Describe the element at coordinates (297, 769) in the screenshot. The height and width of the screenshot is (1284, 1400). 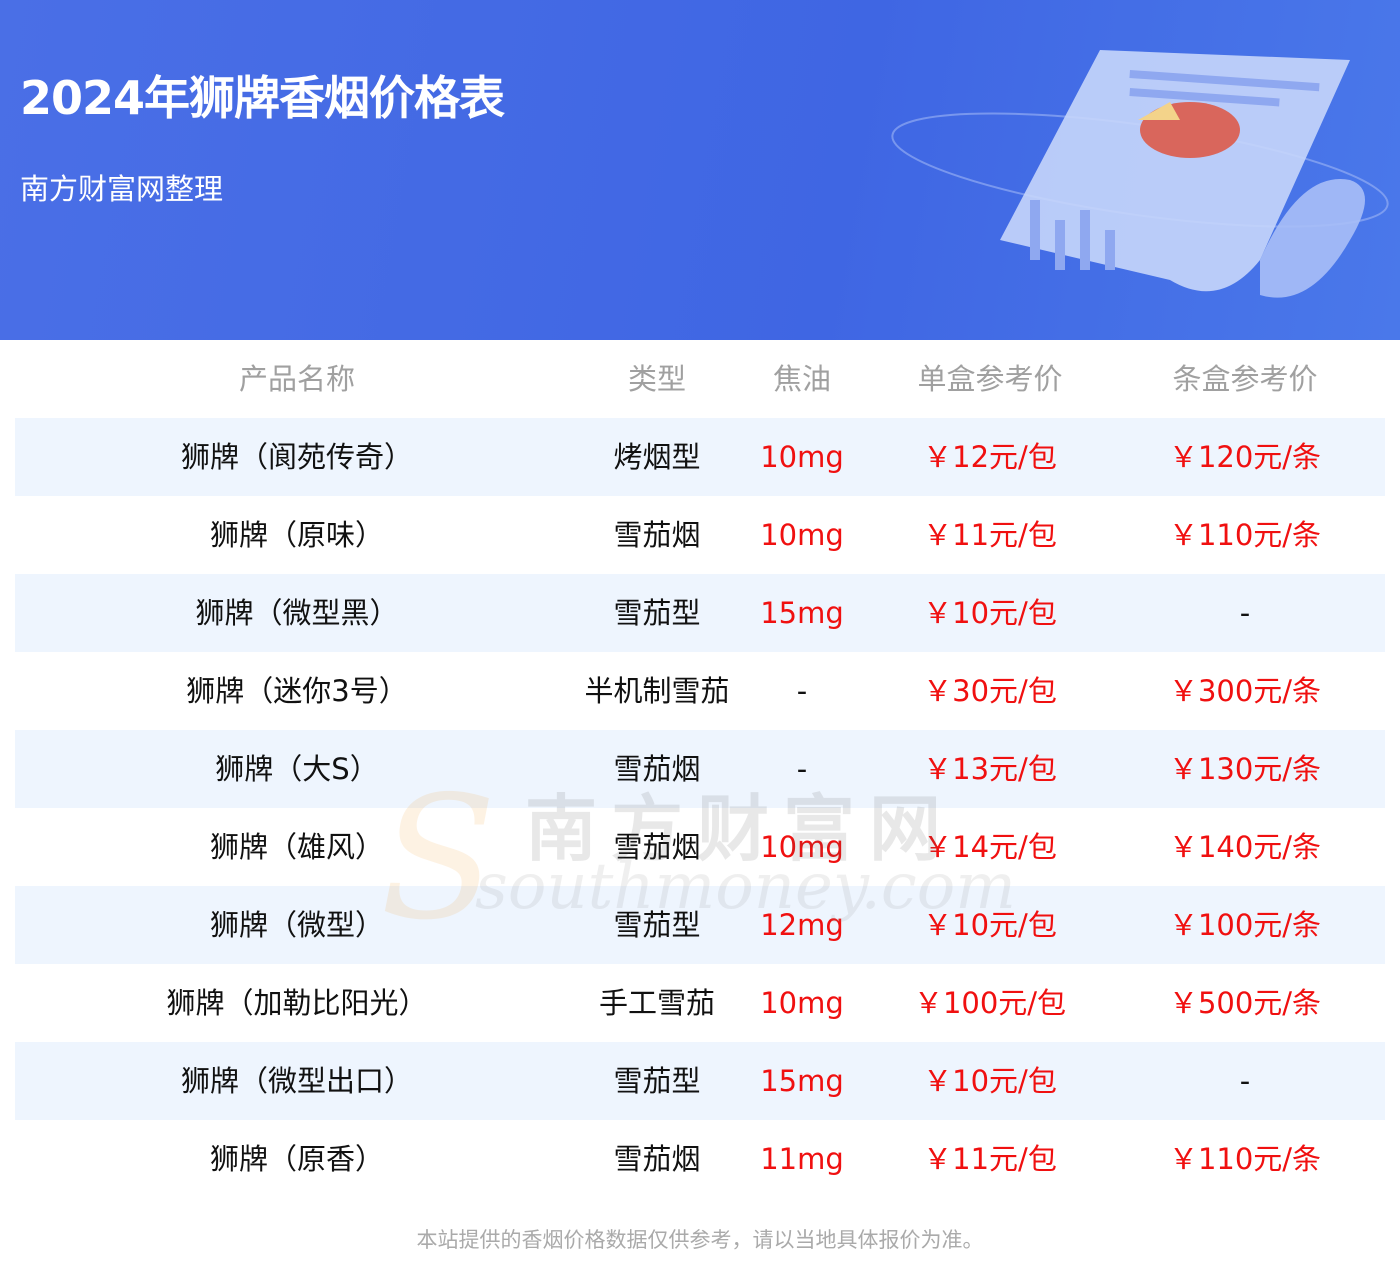
I see `cell-name: 狮牌（大S）` at that location.